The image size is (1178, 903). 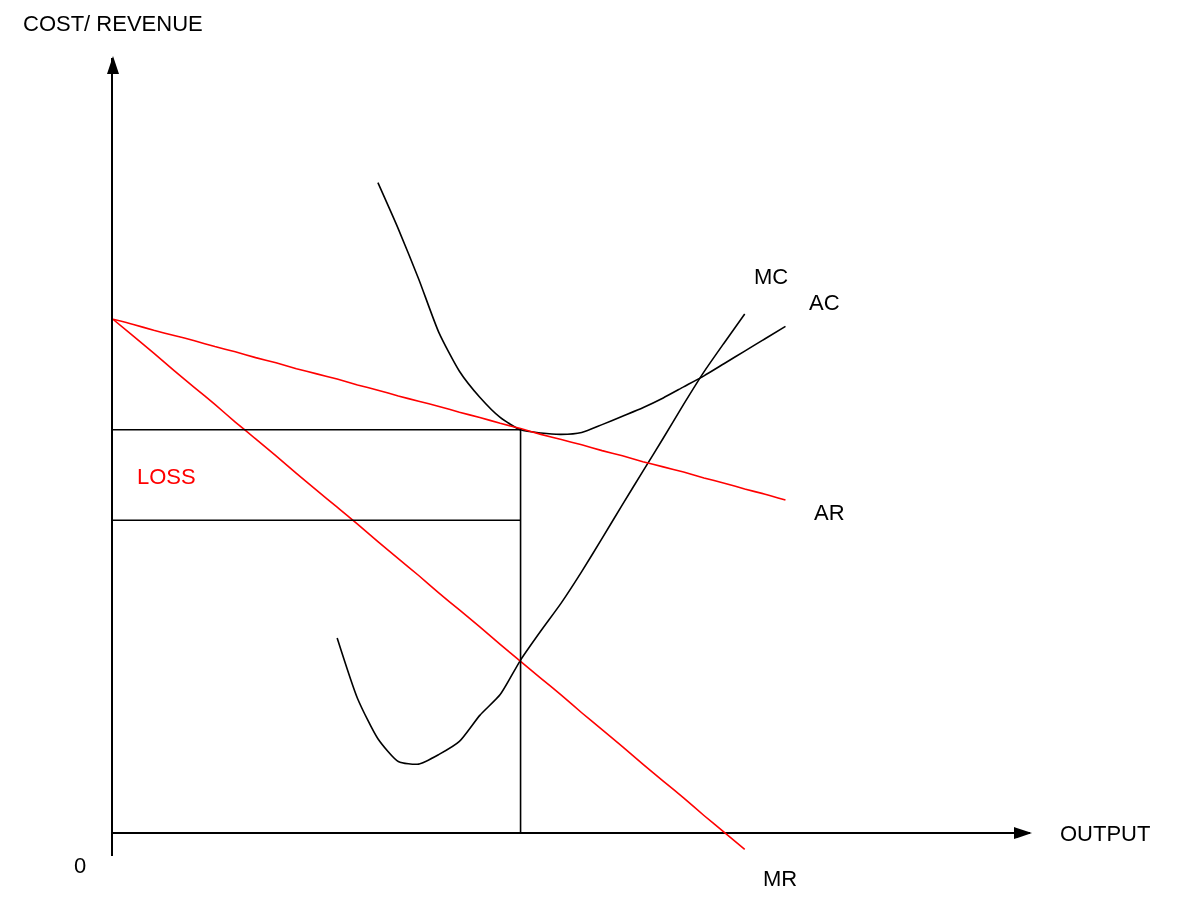 What do you see at coordinates (1105, 833) in the screenshot?
I see `x-axis-title: OUTPUT` at bounding box center [1105, 833].